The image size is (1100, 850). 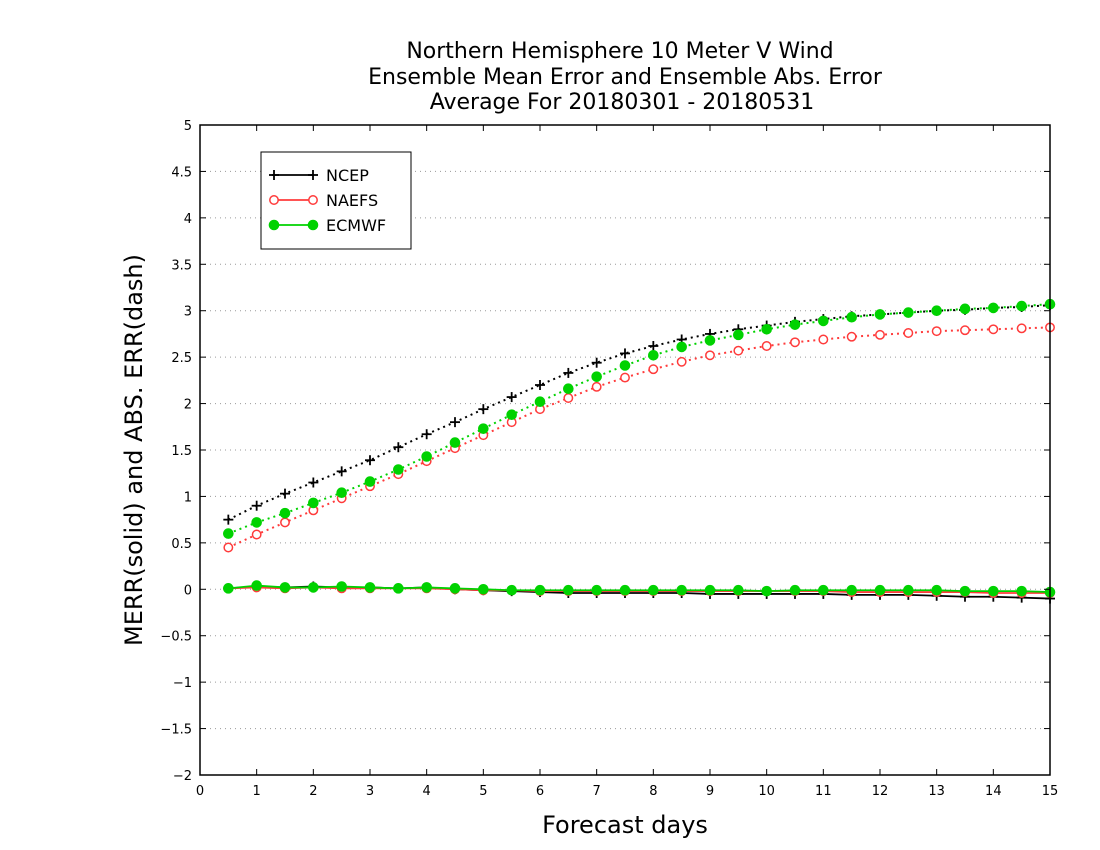 What do you see at coordinates (181, 358) in the screenshot?
I see `y-tick-label: 2.5` at bounding box center [181, 358].